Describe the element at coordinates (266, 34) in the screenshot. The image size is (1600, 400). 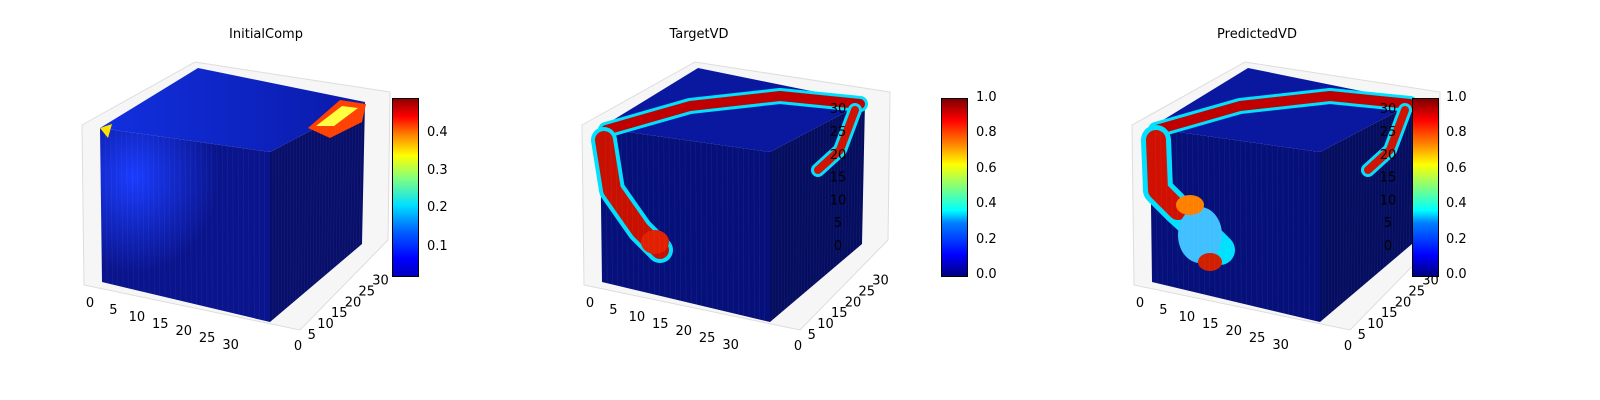
I see `chart-title: InitialComp` at that location.